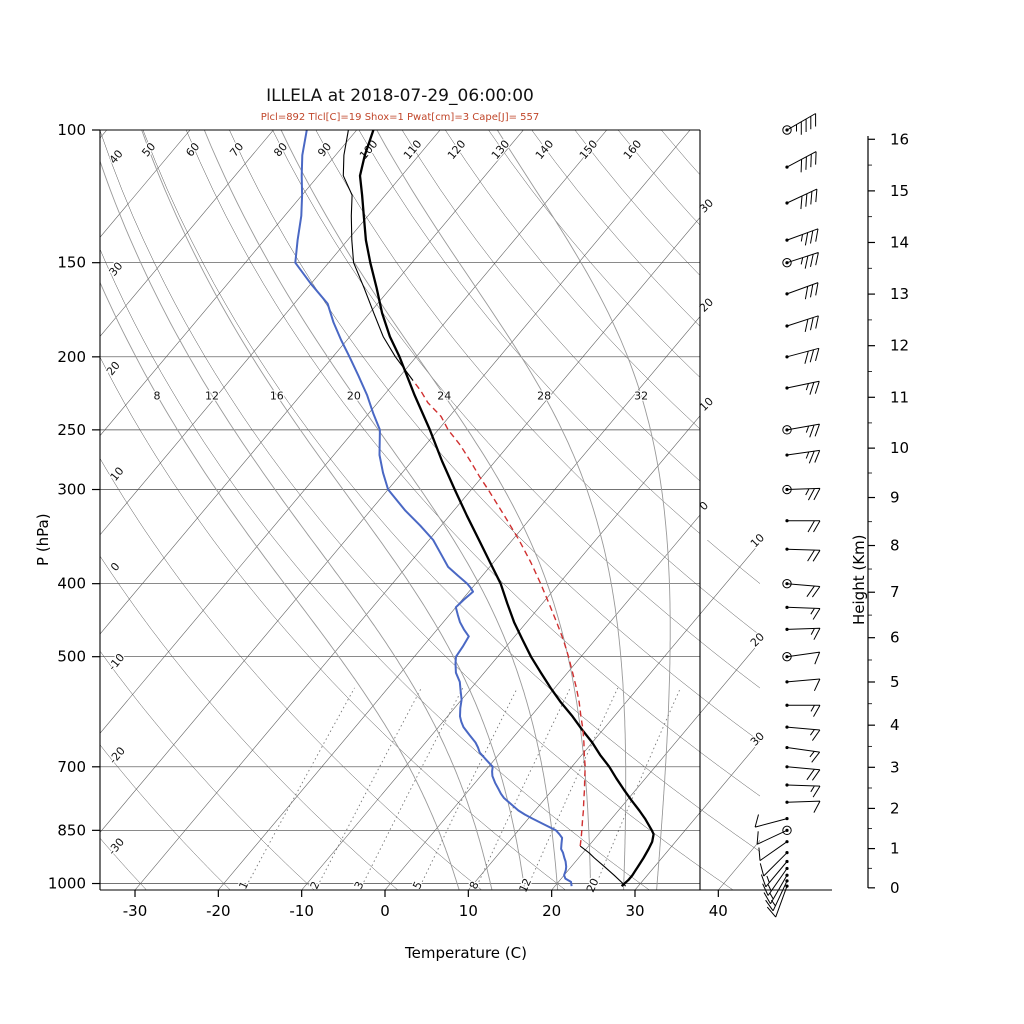  What do you see at coordinates (71, 584) in the screenshot?
I see `svg-text: 400` at bounding box center [71, 584].